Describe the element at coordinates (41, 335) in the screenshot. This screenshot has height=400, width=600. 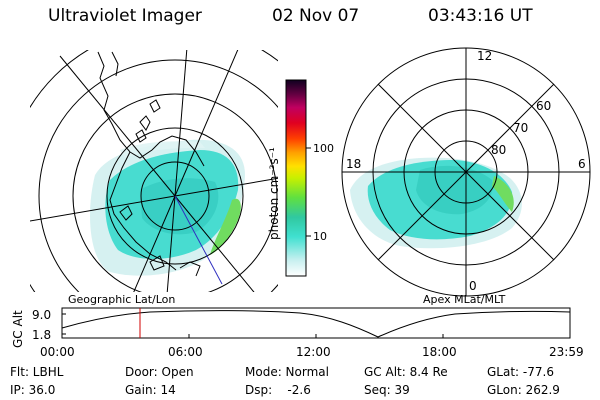
I see `gc-alt-ytick-1.8: 1.8` at that location.